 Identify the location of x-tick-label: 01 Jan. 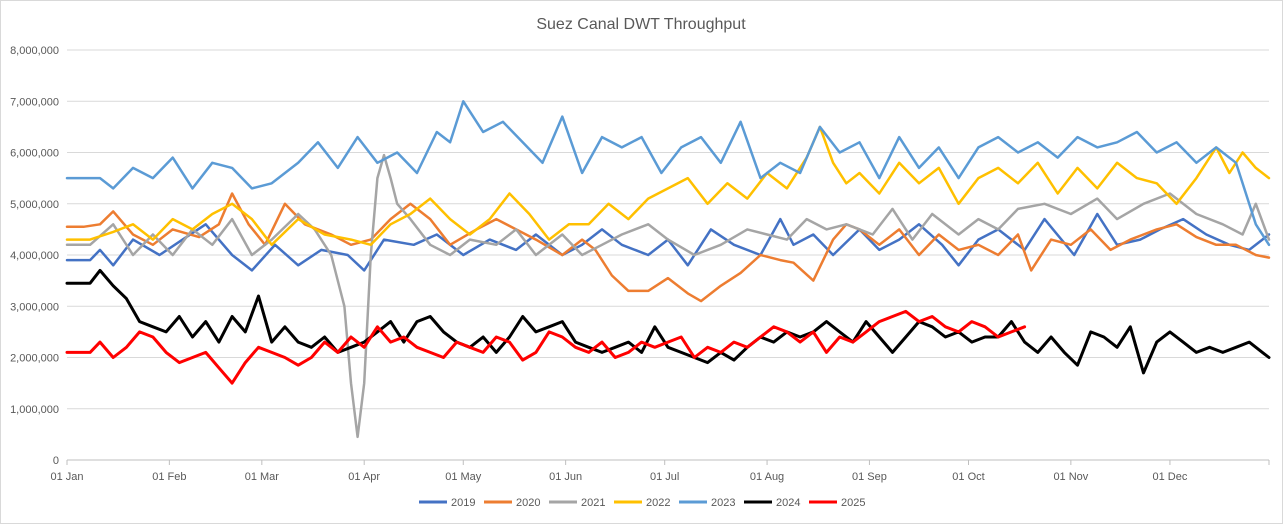
(66, 477).